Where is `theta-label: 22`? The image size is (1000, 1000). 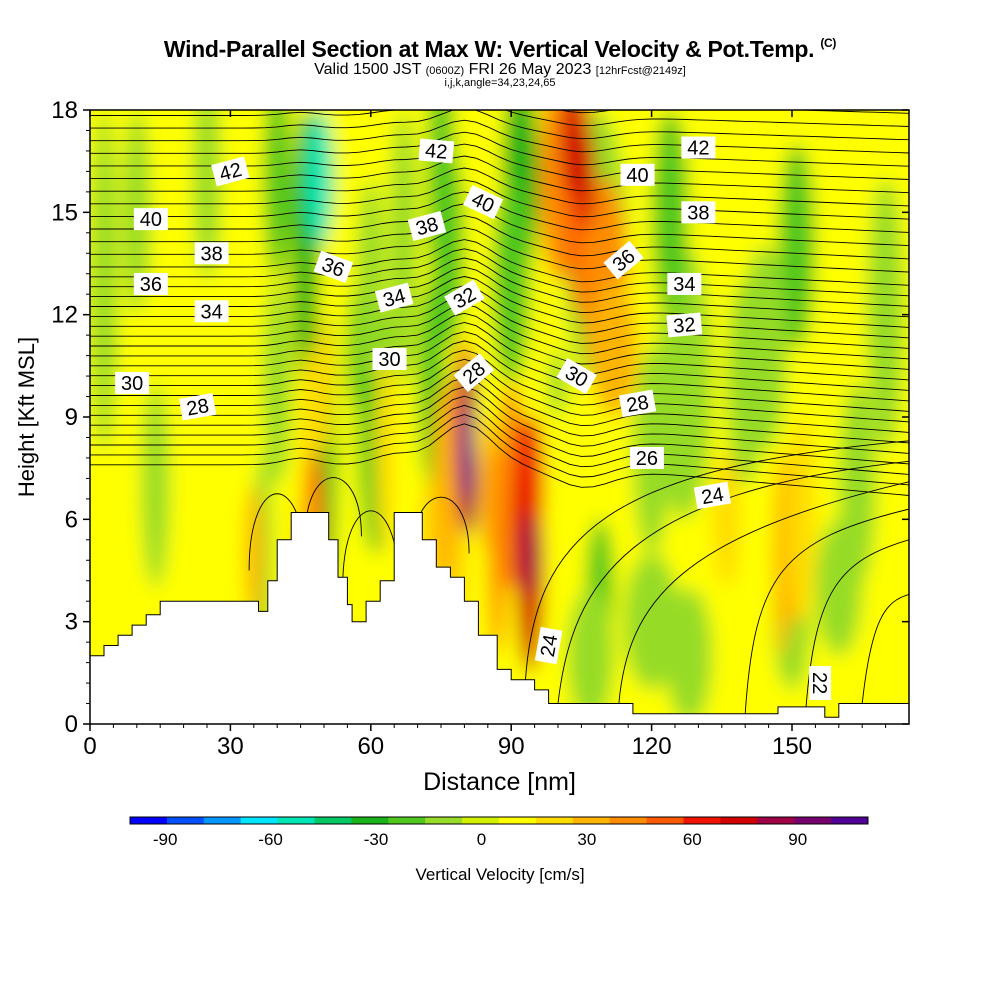
theta-label: 22 is located at coordinates (820, 683).